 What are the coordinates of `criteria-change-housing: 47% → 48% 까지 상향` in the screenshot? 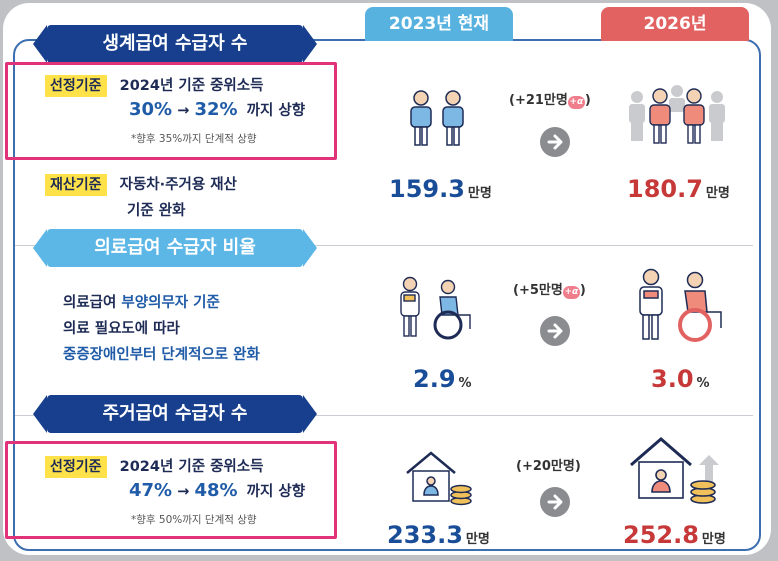 It's located at (217, 490).